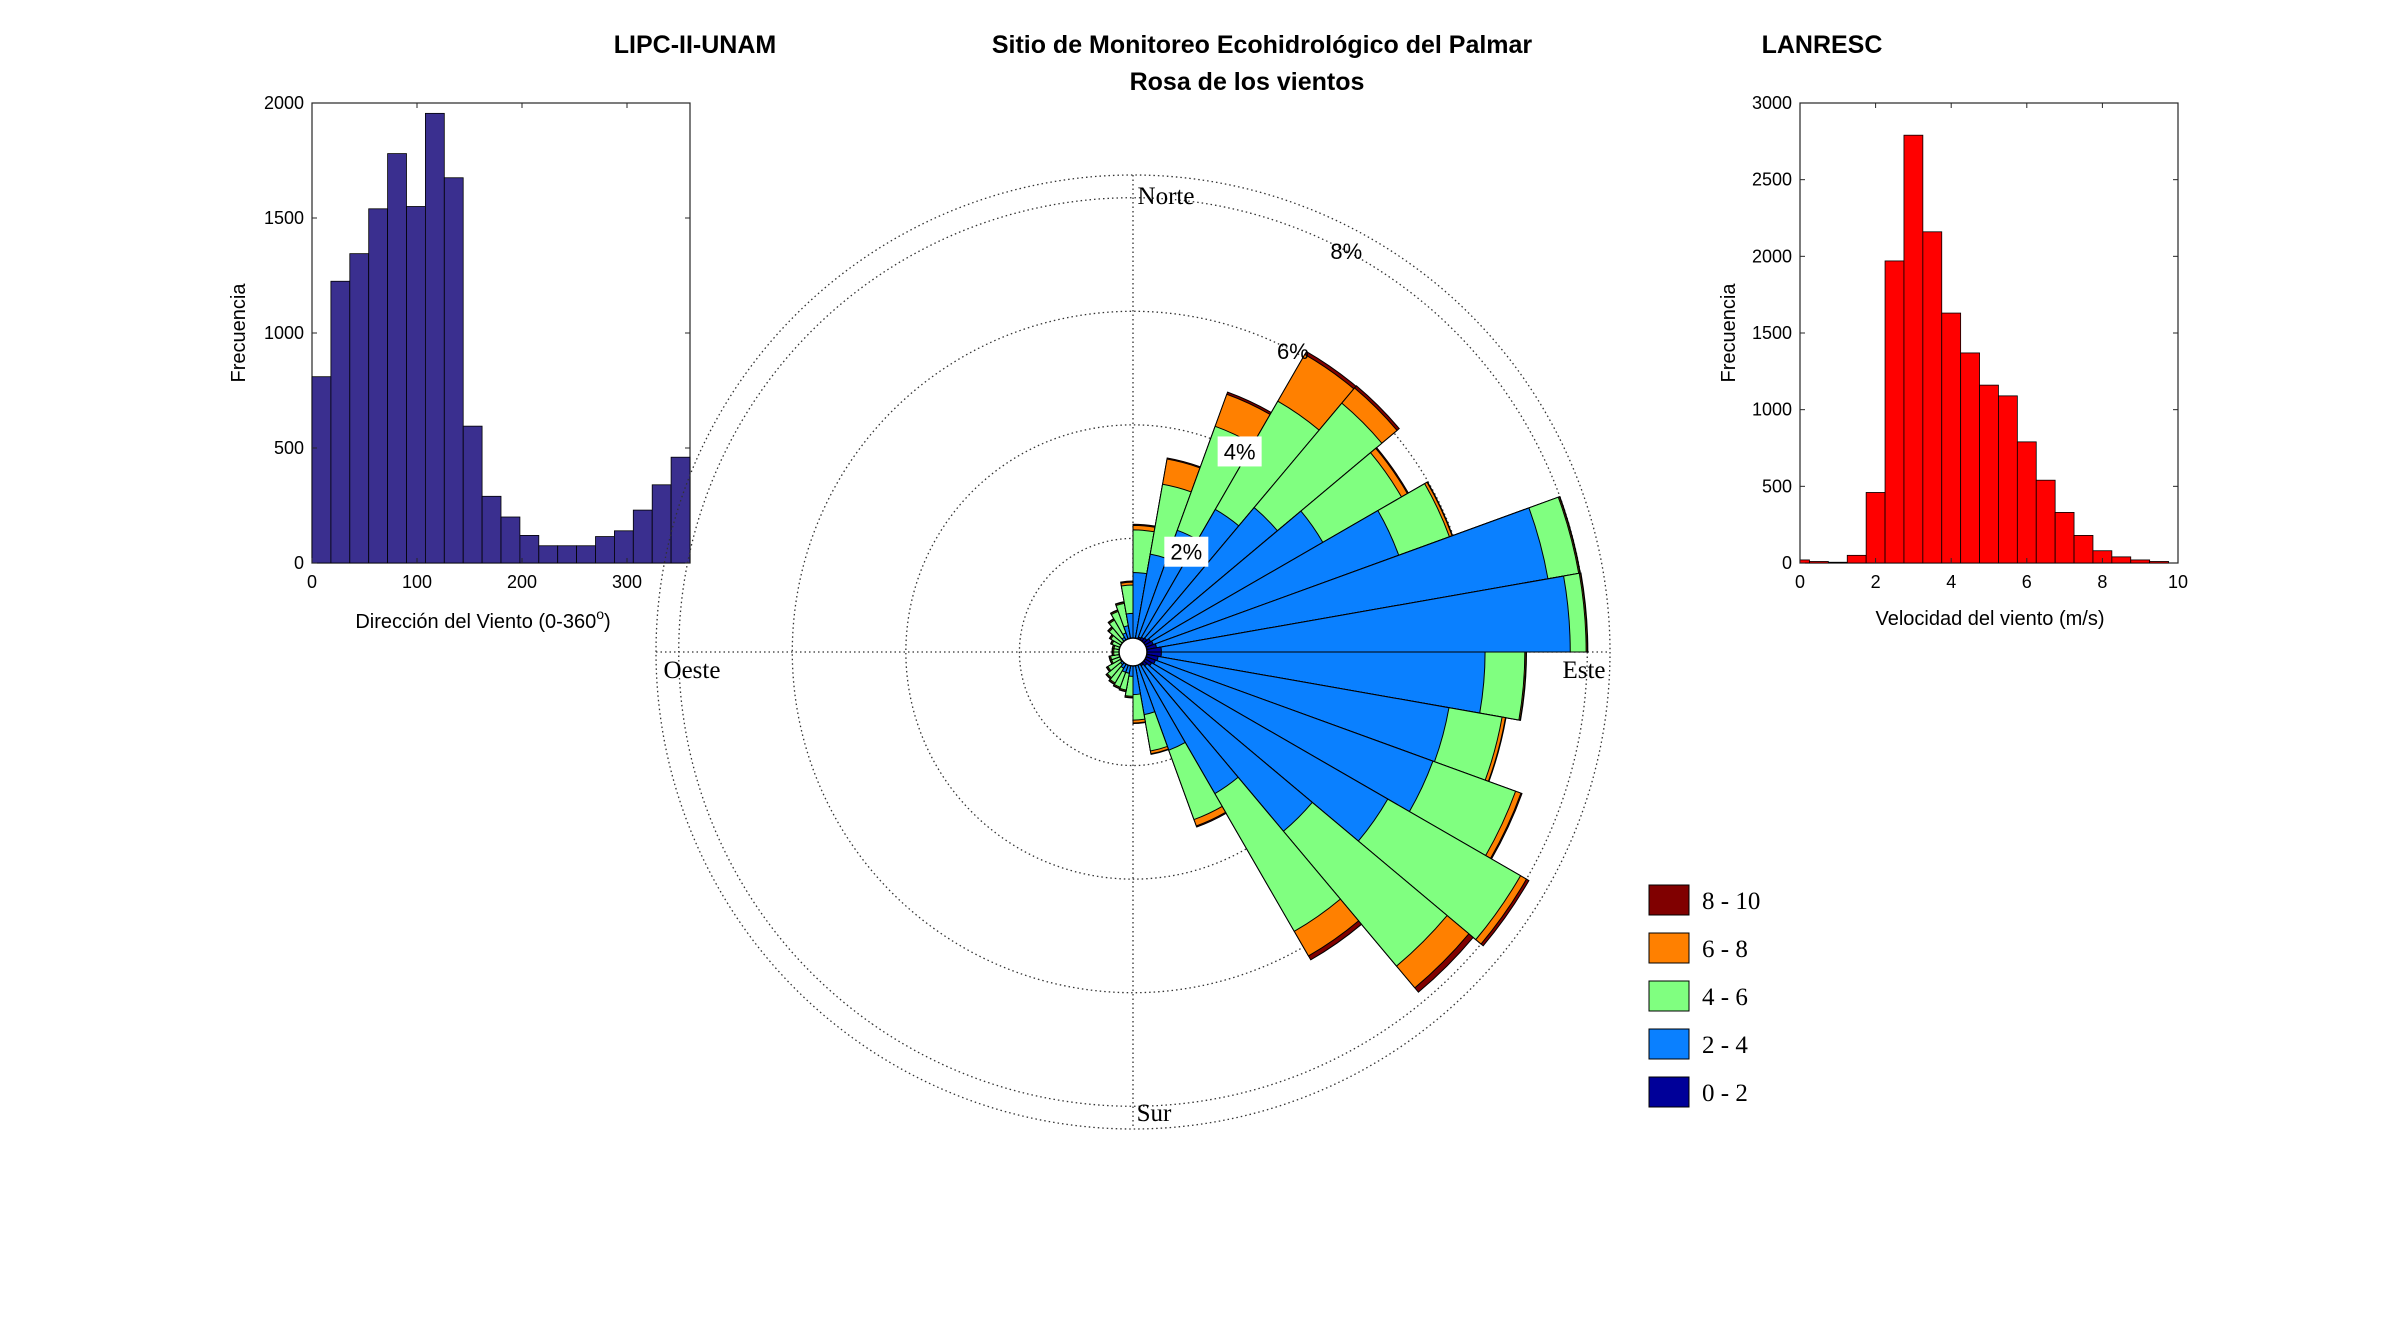 Image resolution: width=2394 pixels, height=1344 pixels. Describe the element at coordinates (1772, 333) in the screenshot. I see `speed-ytick-label: 1500` at that location.